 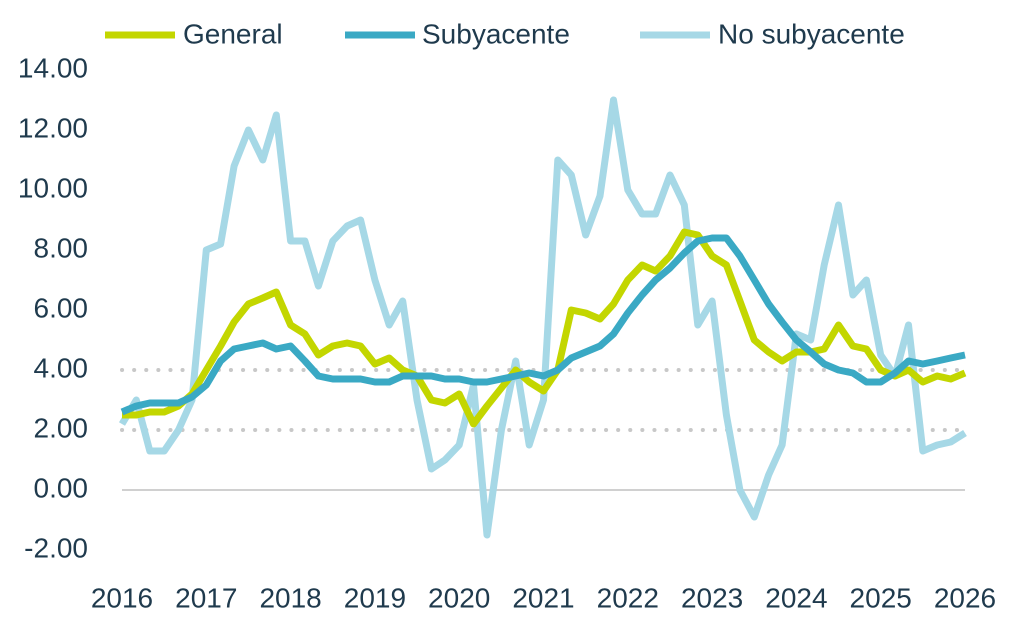 I want to click on x-tick-label: 2021, so click(x=543, y=597).